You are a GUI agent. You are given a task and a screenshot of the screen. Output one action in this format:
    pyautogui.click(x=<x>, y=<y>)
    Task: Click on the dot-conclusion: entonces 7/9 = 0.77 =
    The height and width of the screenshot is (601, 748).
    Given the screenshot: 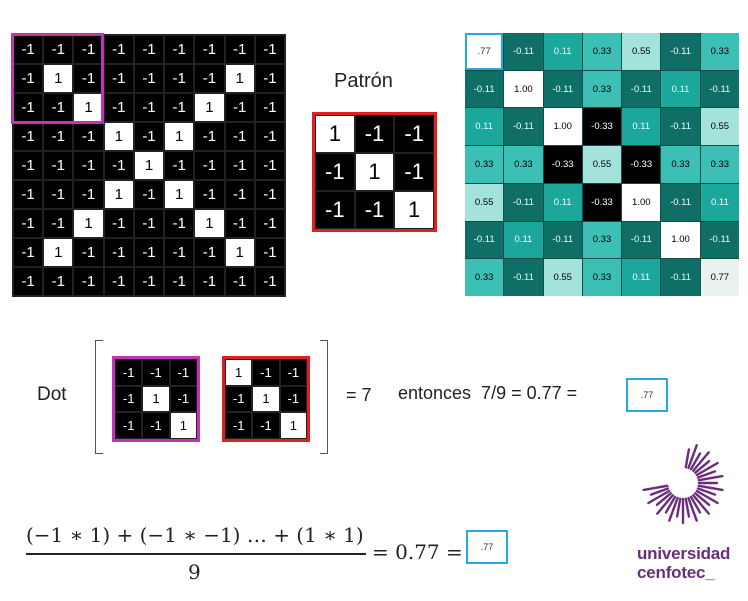 What is the action you would take?
    pyautogui.click(x=488, y=393)
    